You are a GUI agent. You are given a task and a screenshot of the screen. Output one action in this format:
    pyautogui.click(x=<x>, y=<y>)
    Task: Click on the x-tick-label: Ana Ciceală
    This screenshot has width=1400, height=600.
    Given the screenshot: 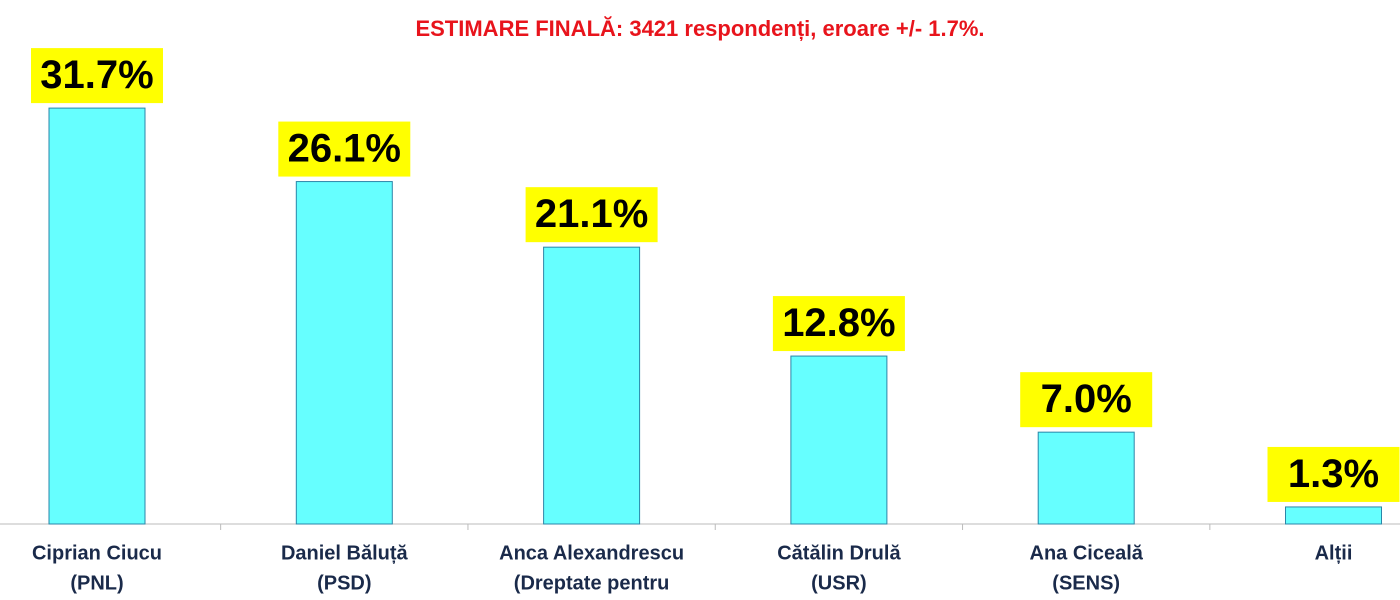 What is the action you would take?
    pyautogui.click(x=1087, y=553)
    